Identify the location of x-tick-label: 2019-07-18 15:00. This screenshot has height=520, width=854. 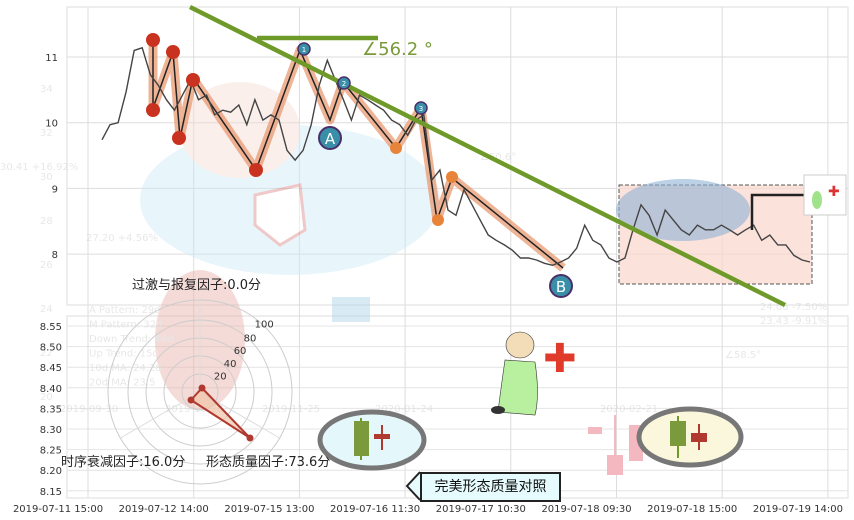
(692, 509).